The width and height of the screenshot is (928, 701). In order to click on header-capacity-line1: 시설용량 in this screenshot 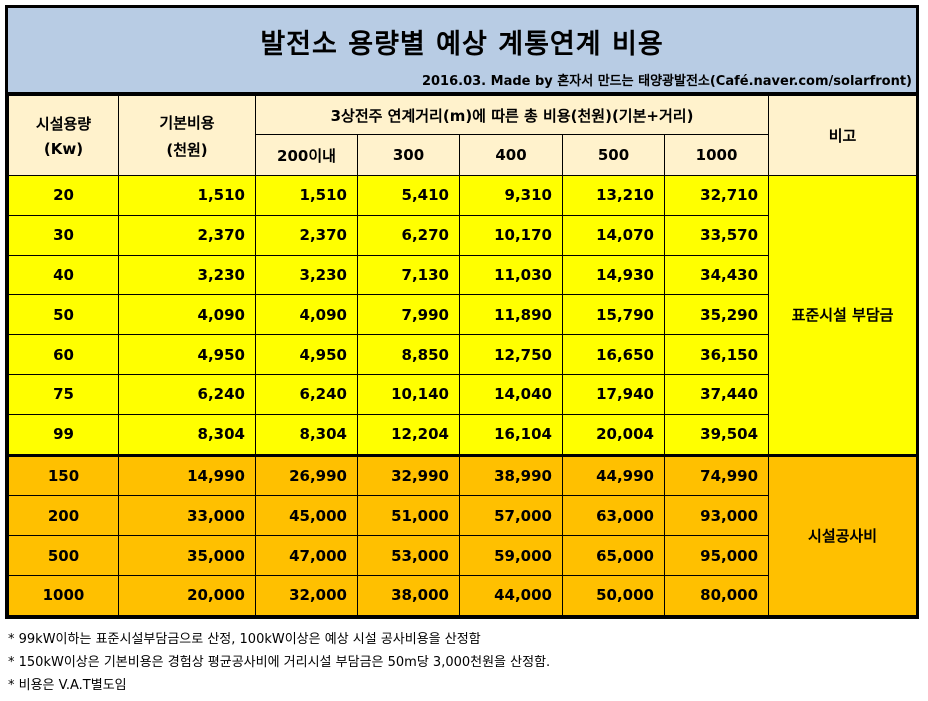, I will do `click(63, 124)`.